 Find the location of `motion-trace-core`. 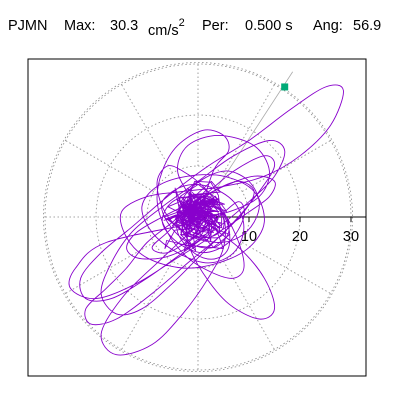

motion-trace-core is located at coordinates (197, 216).